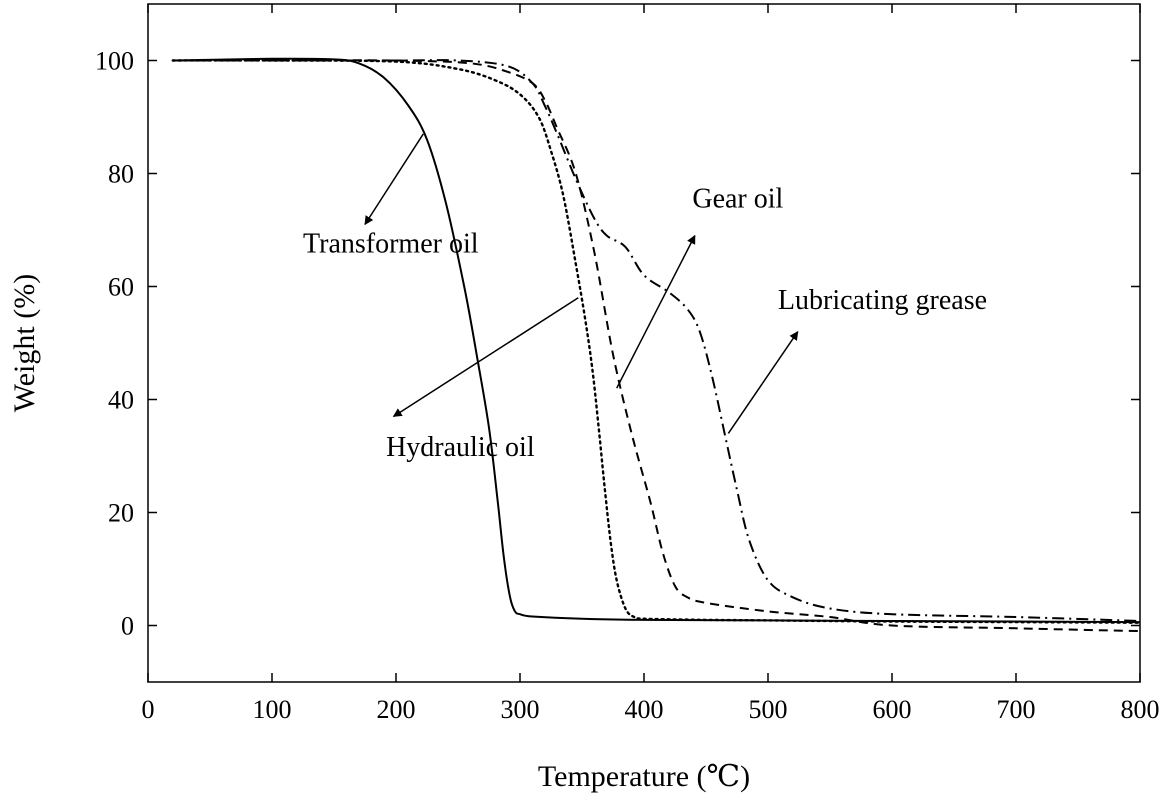  Describe the element at coordinates (656, 311) in the screenshot. I see `annotation-arrow-gear-oil` at that location.